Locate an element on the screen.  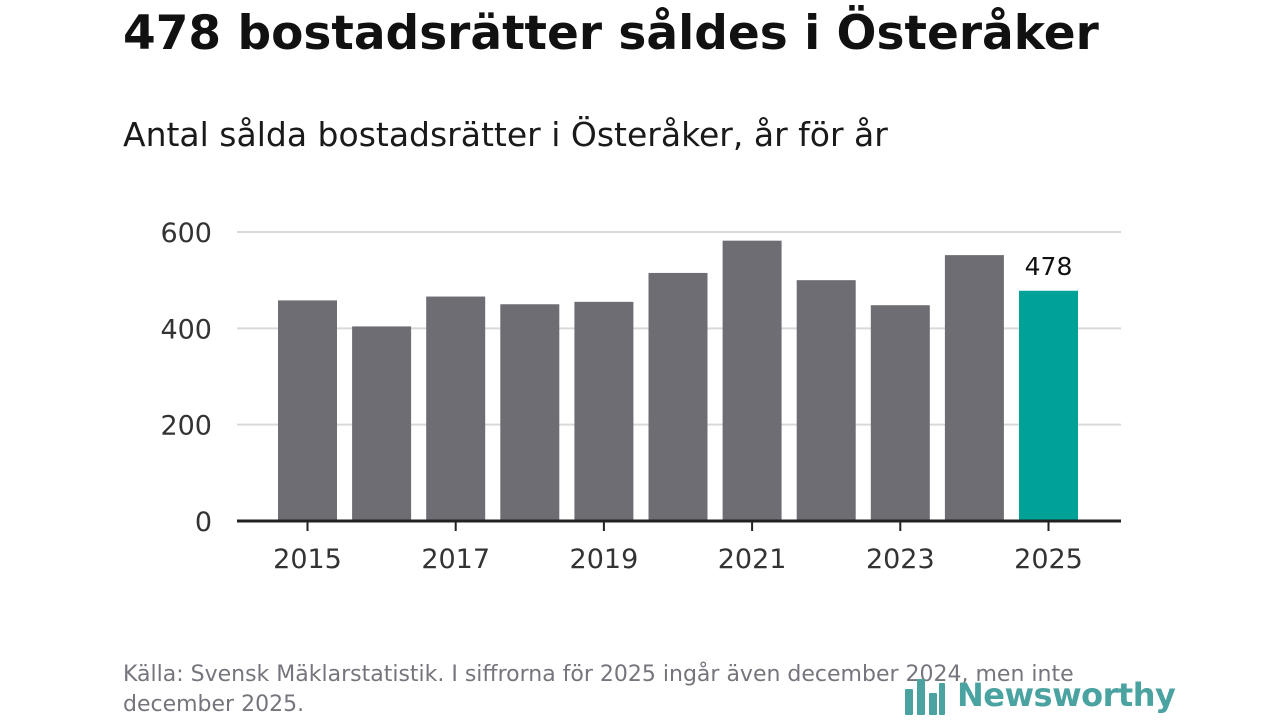
x-tick-label: 2023 is located at coordinates (900, 559).